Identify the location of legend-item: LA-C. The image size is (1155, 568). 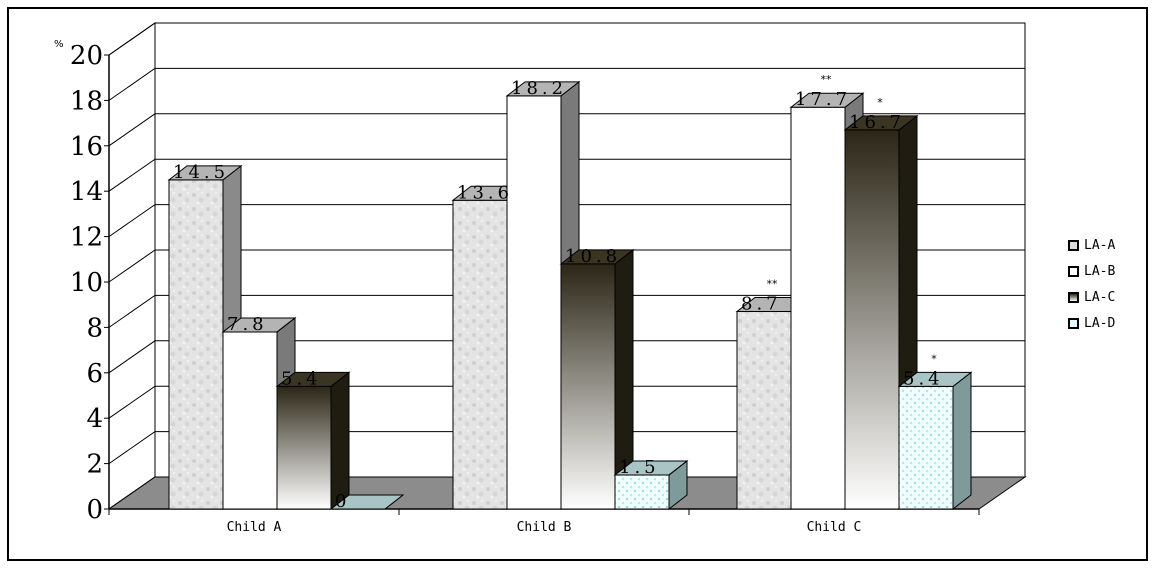
(1111, 297).